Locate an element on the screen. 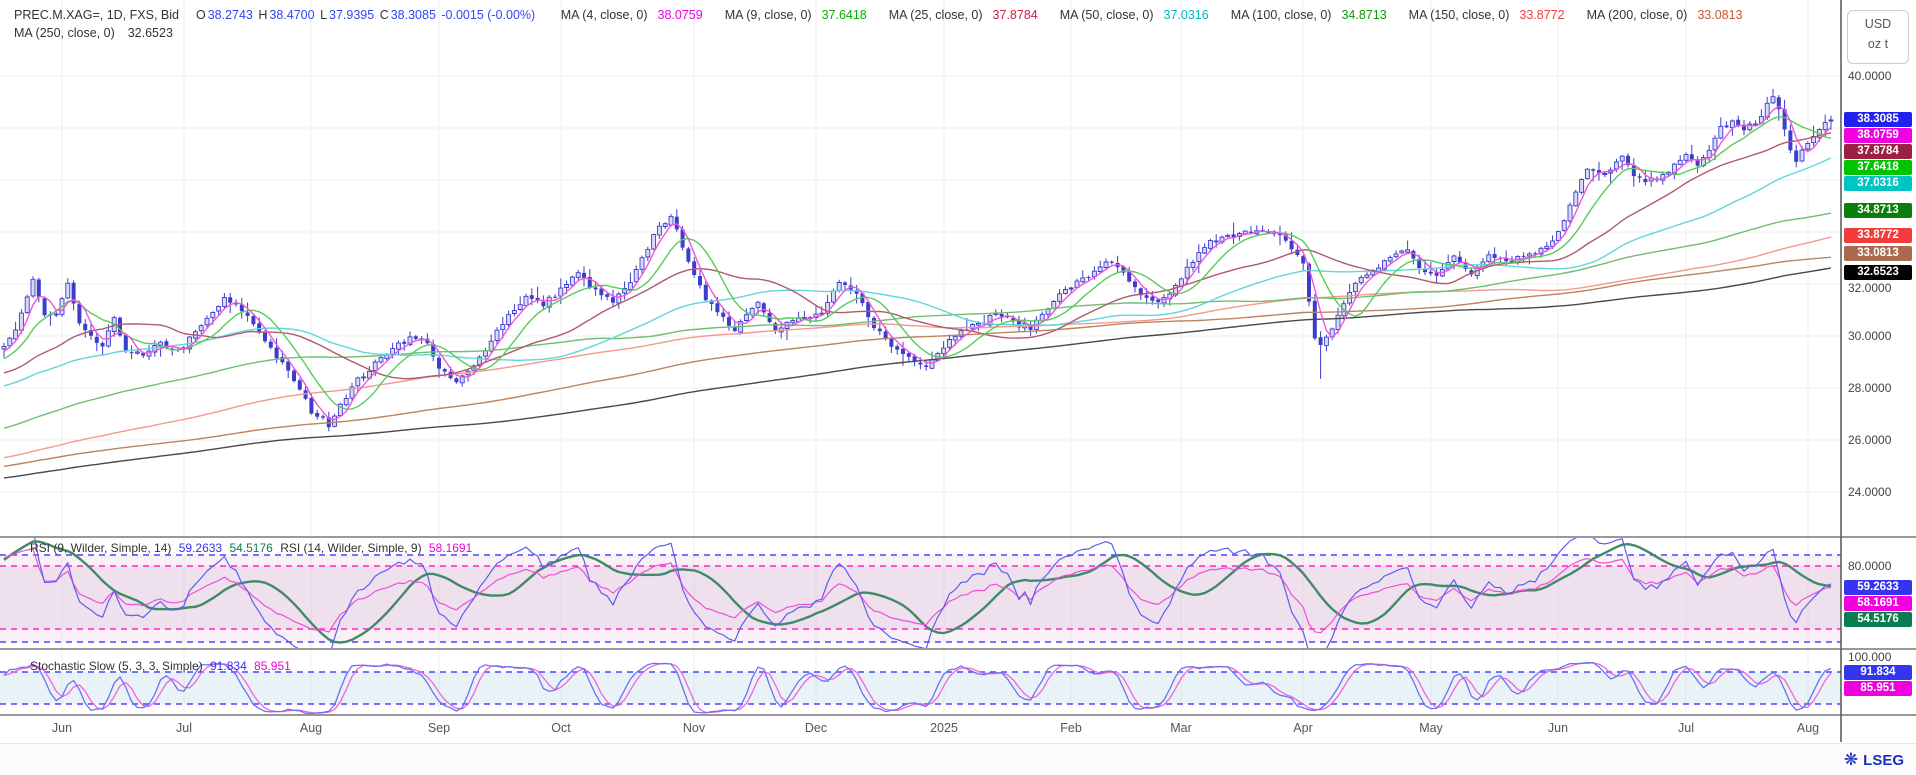 The width and height of the screenshot is (1916, 775). axis-tick-label: 80.0000 is located at coordinates (1870, 566).